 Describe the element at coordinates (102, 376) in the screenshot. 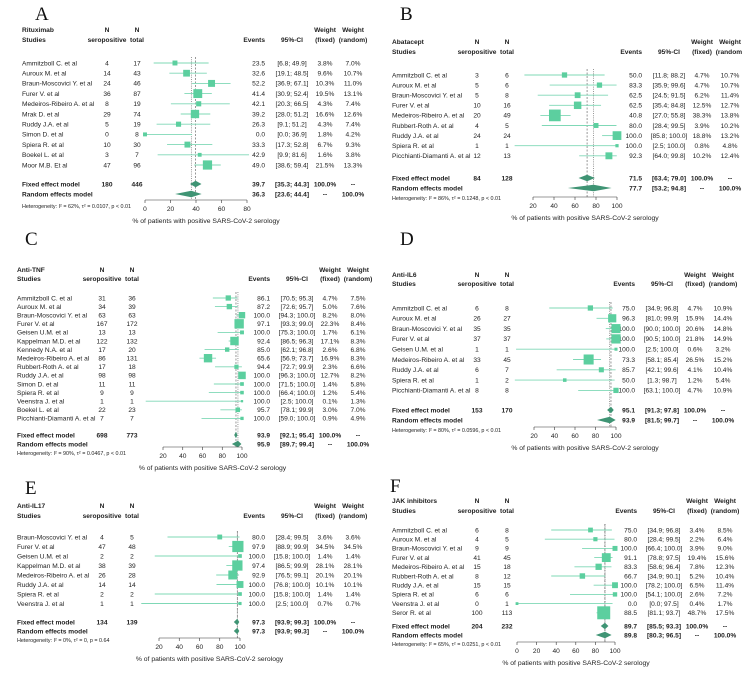

I see `study-n-seropositive: 98` at that location.